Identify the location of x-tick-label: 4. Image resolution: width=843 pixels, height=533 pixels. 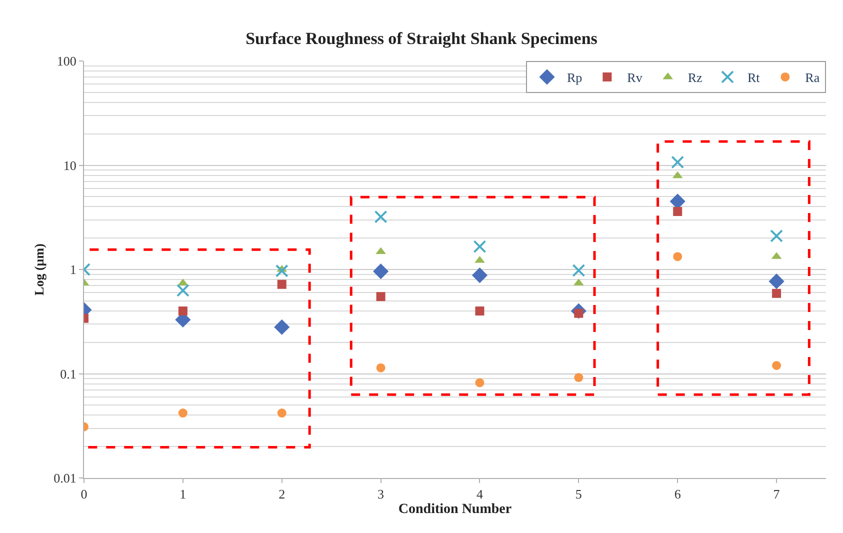
(480, 494).